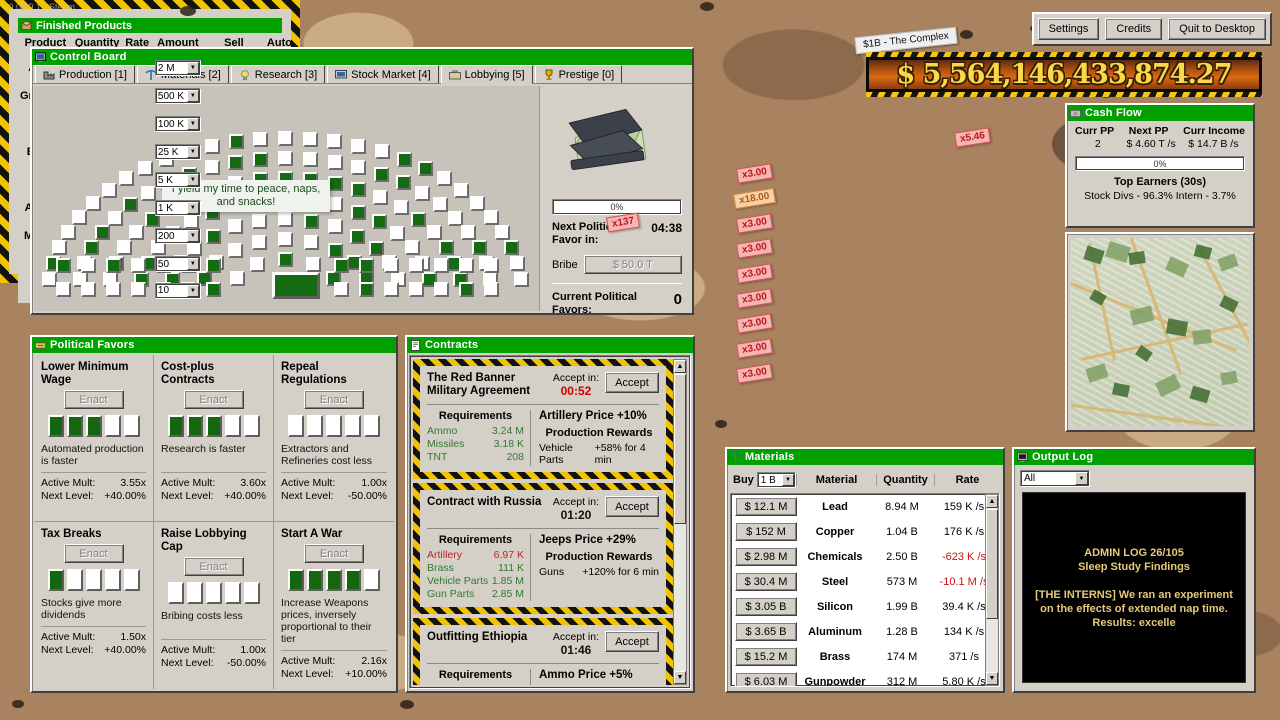 The width and height of the screenshot is (1280, 720). Describe the element at coordinates (177, 264) in the screenshot. I see `amount-dropdown: 50 ▼` at that location.